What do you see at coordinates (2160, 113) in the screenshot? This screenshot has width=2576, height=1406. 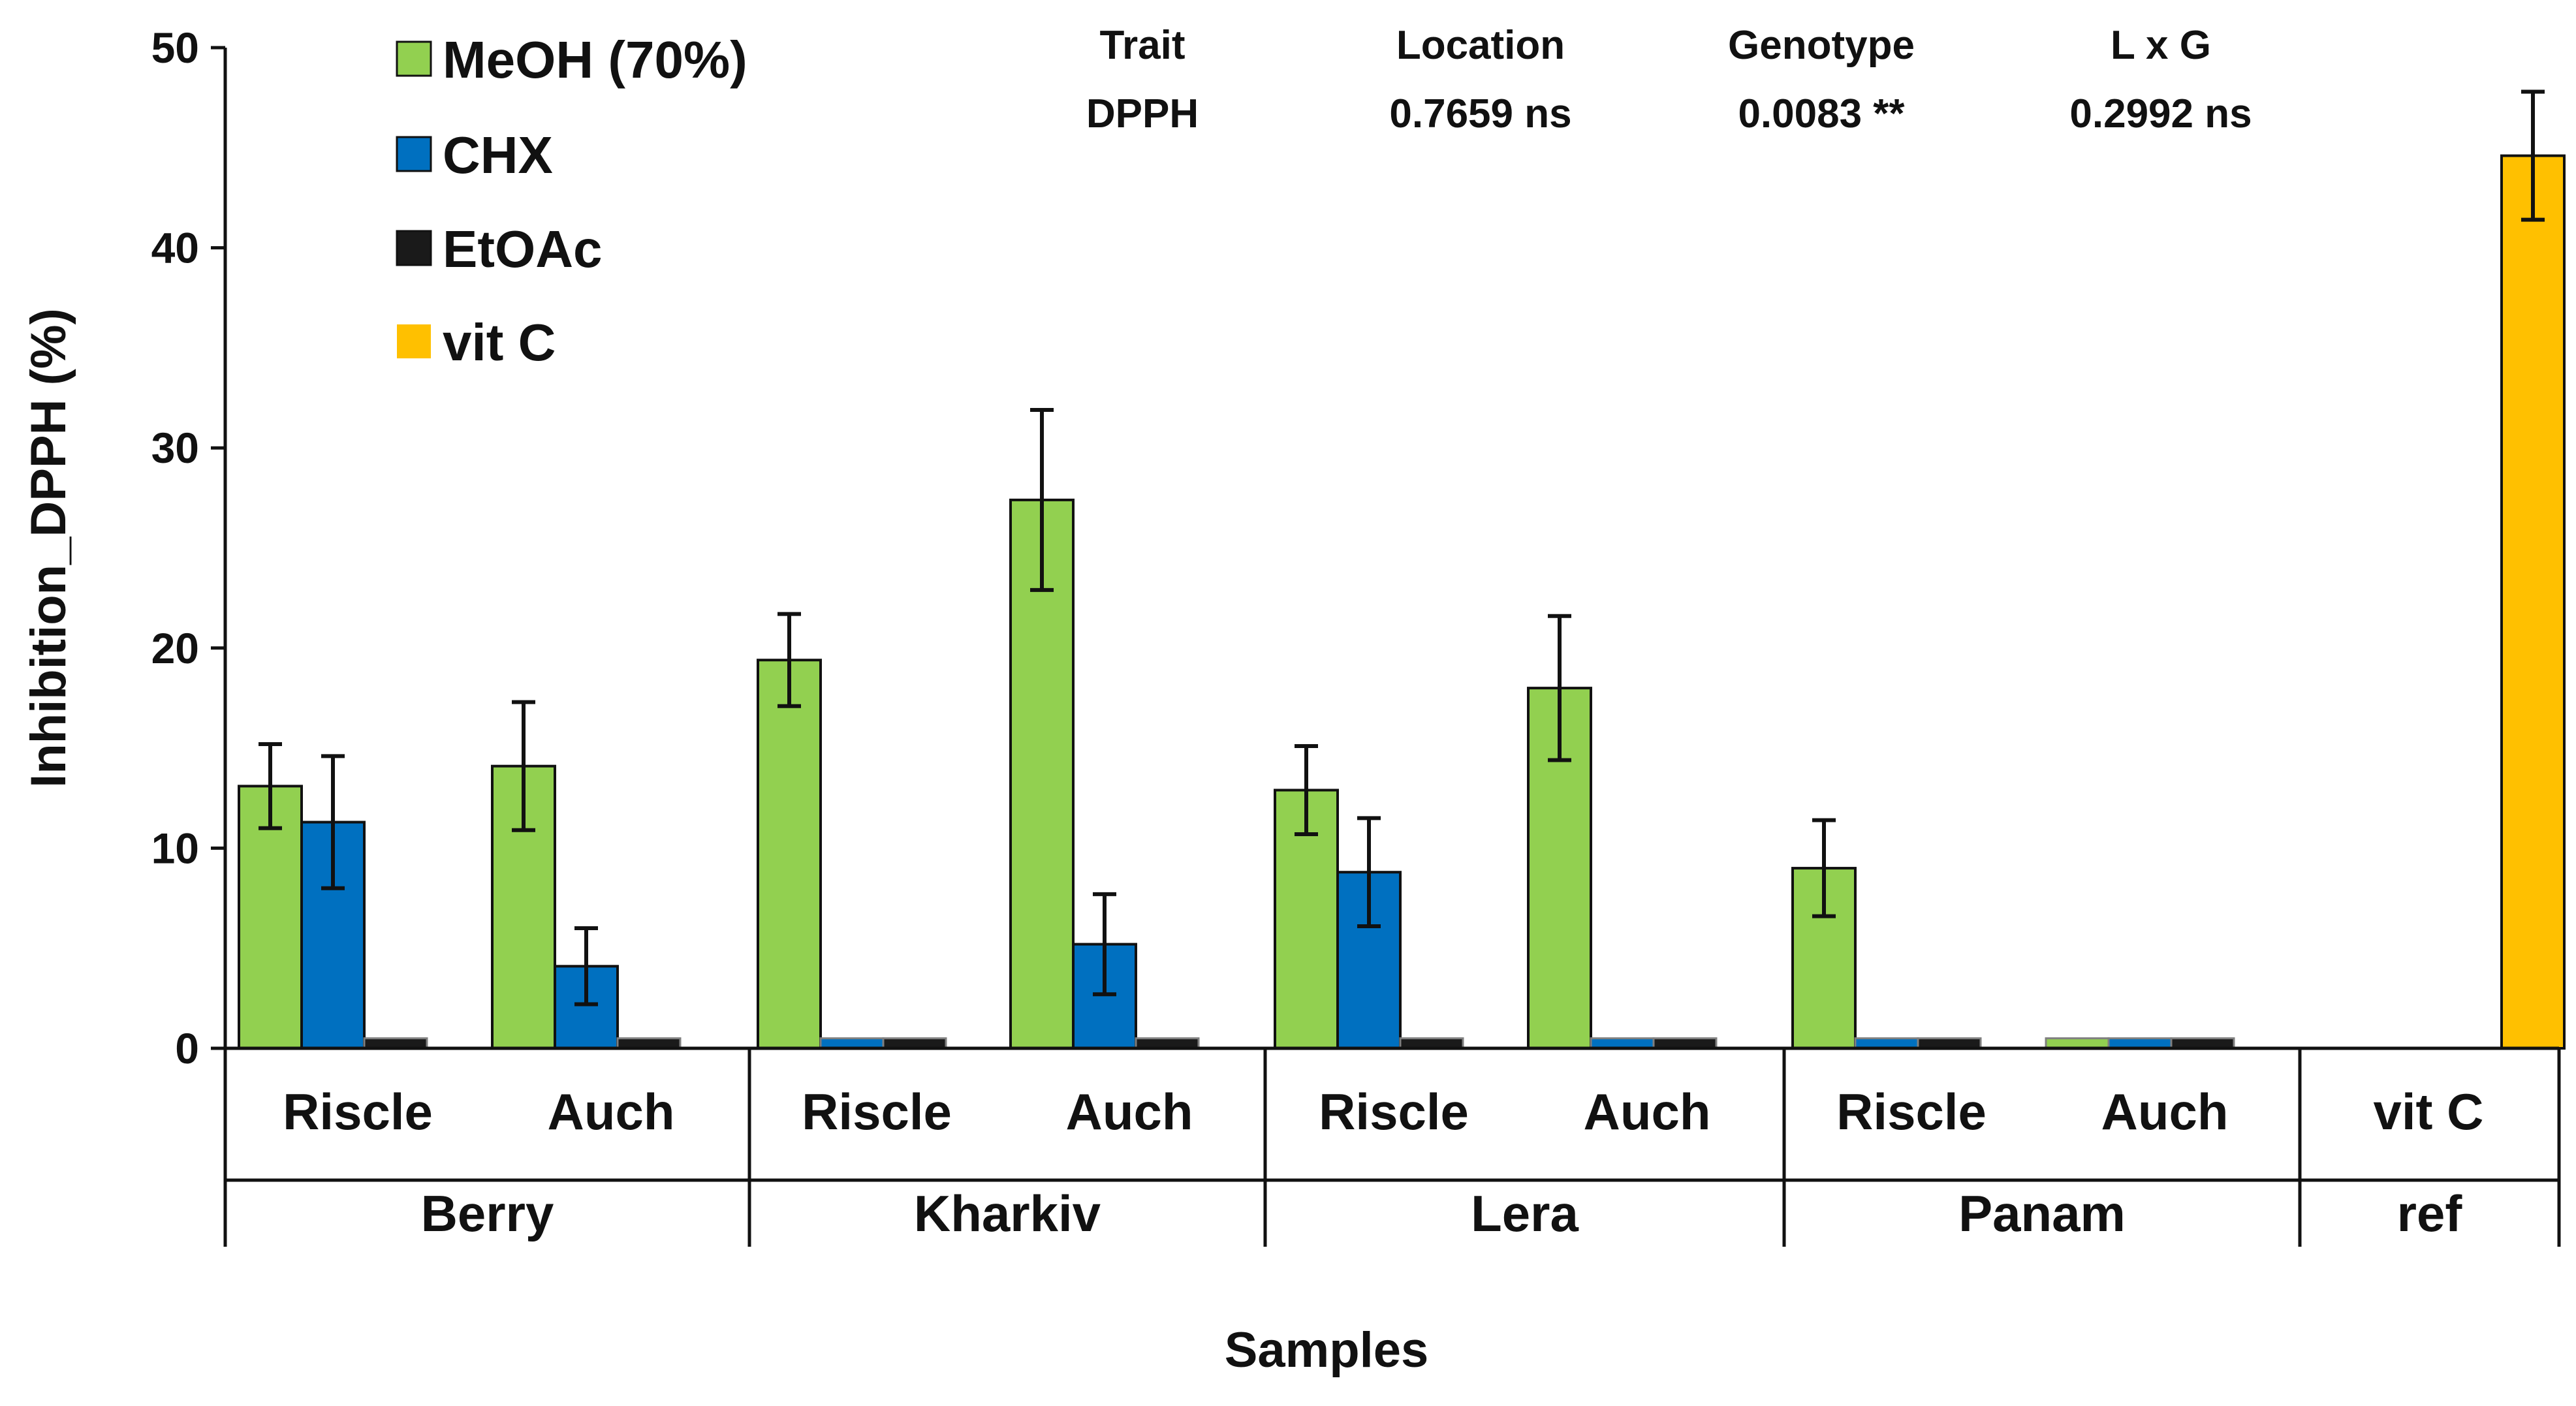 I see `stats-value: 0.2992 ns` at bounding box center [2160, 113].